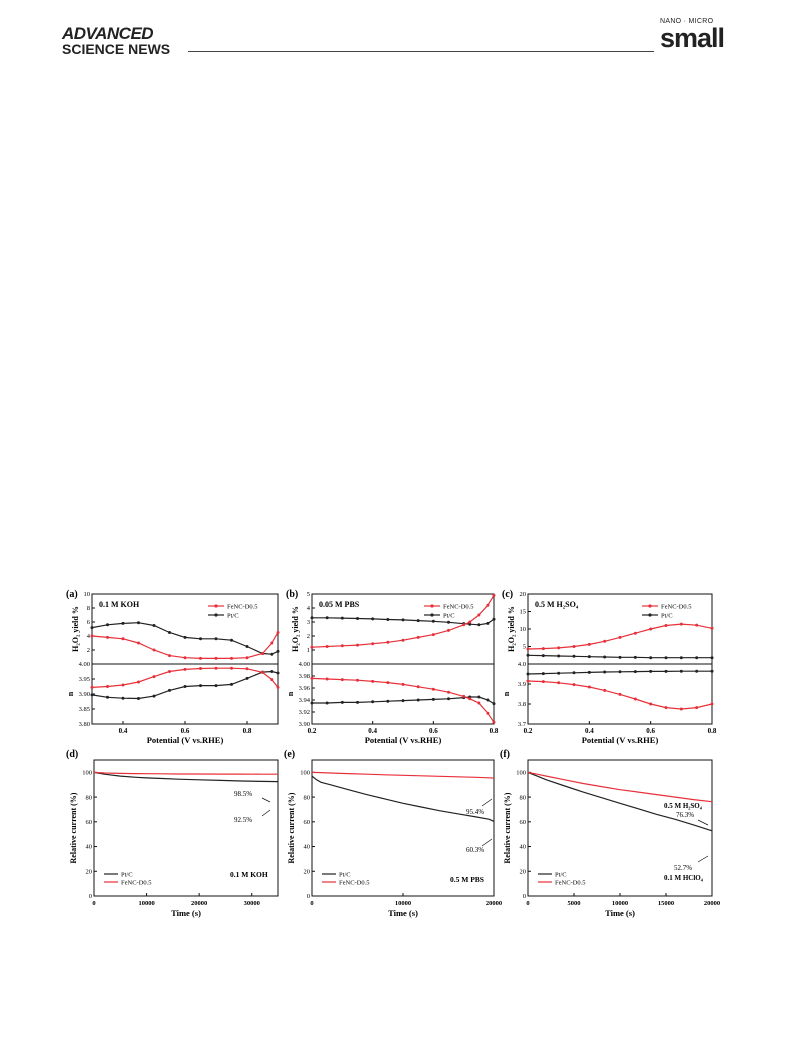 This screenshot has width=793, height=1043. Describe the element at coordinates (487, 842) in the screenshot. I see `chart-e-annotation-arrow` at that location.